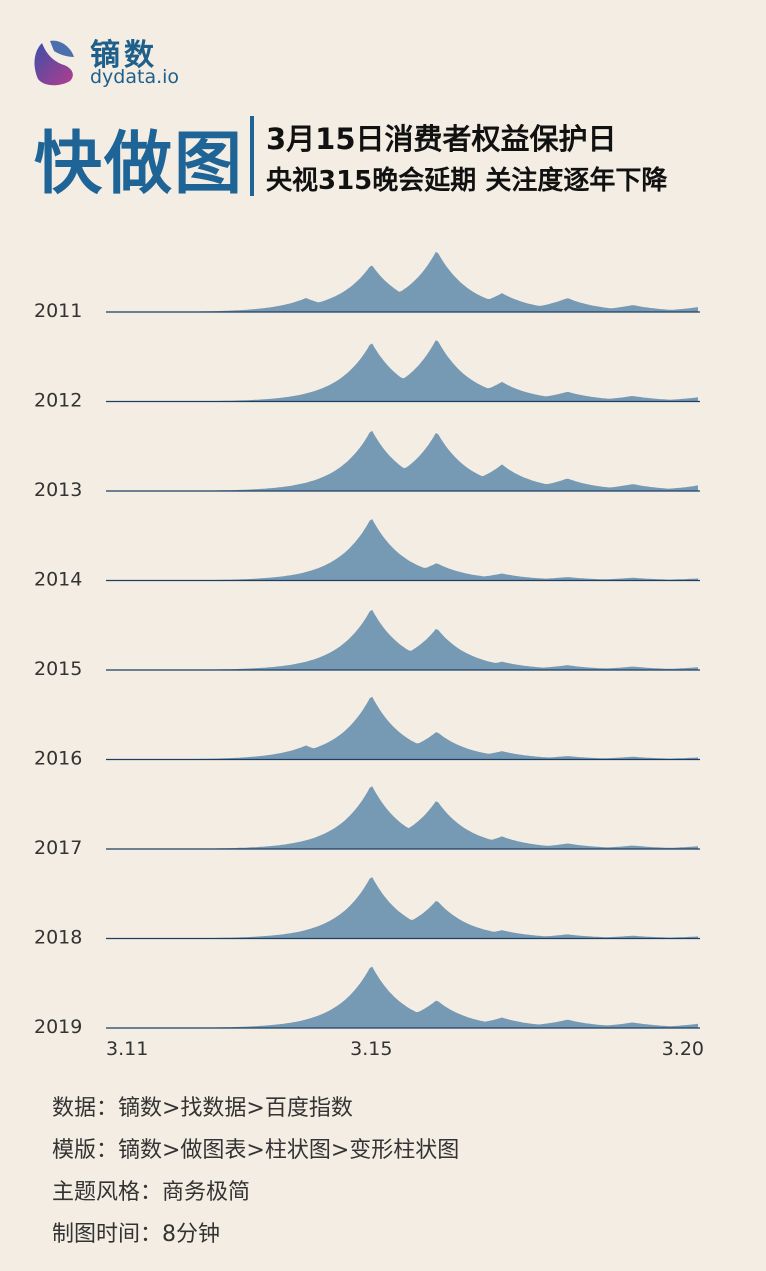  I want to click on series-2018: 2018, so click(367, 913).